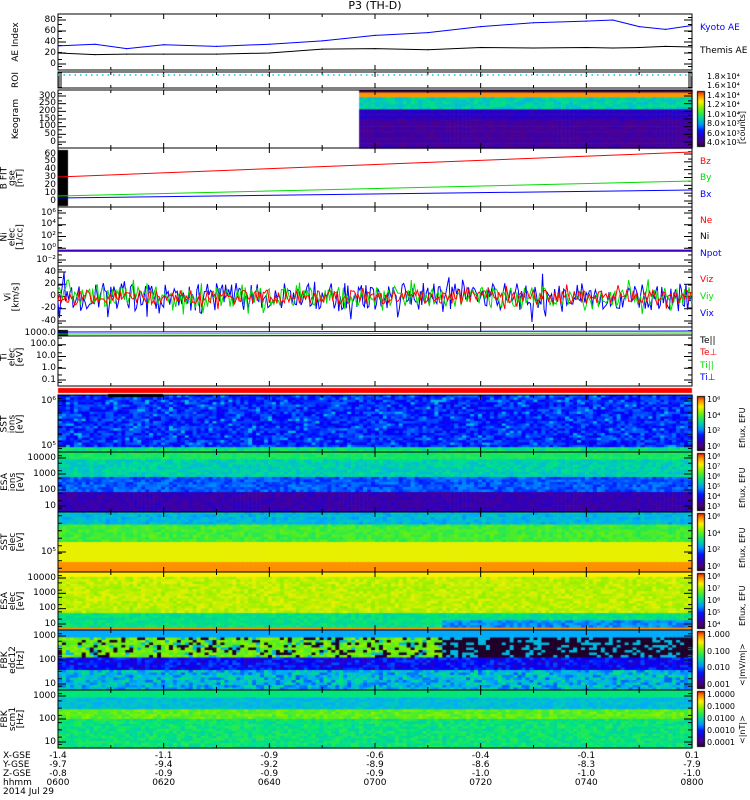 Image resolution: width=750 pixels, height=800 pixels. What do you see at coordinates (742, 606) in the screenshot?
I see `esa_e-colorbar-unit: Eflux, EFU` at bounding box center [742, 606].